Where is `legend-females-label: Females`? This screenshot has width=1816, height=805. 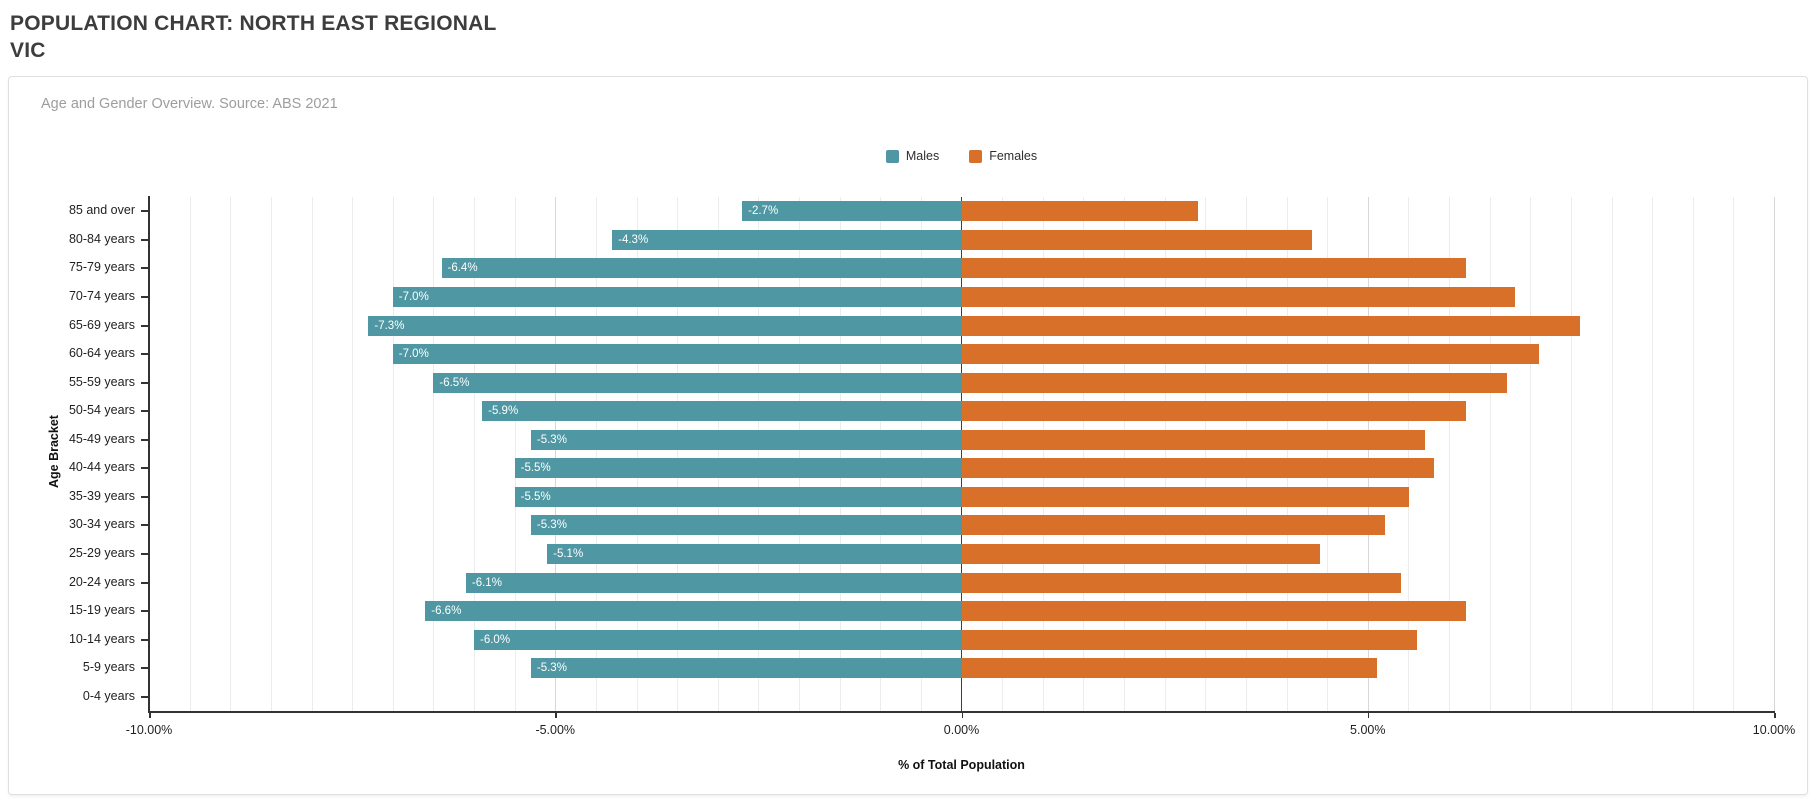 legend-females-label: Females is located at coordinates (1013, 156).